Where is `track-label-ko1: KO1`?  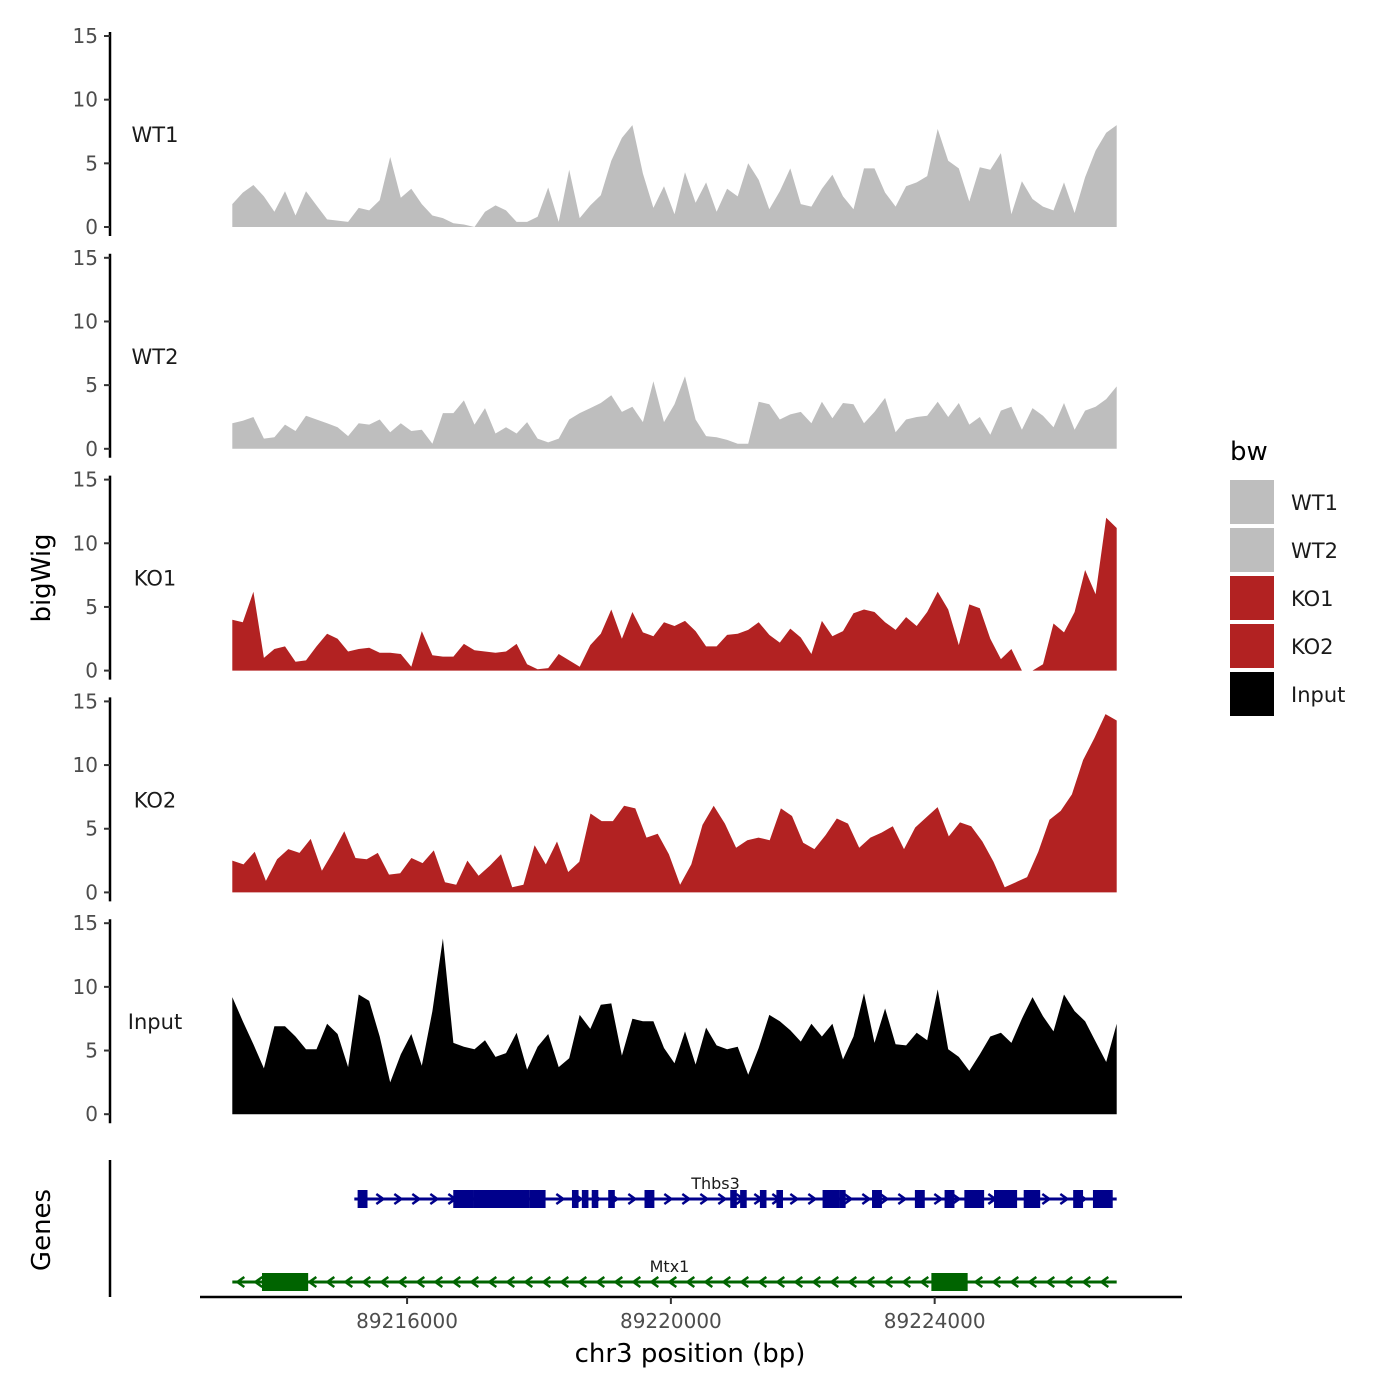 track-label-ko1: KO1 is located at coordinates (155, 579).